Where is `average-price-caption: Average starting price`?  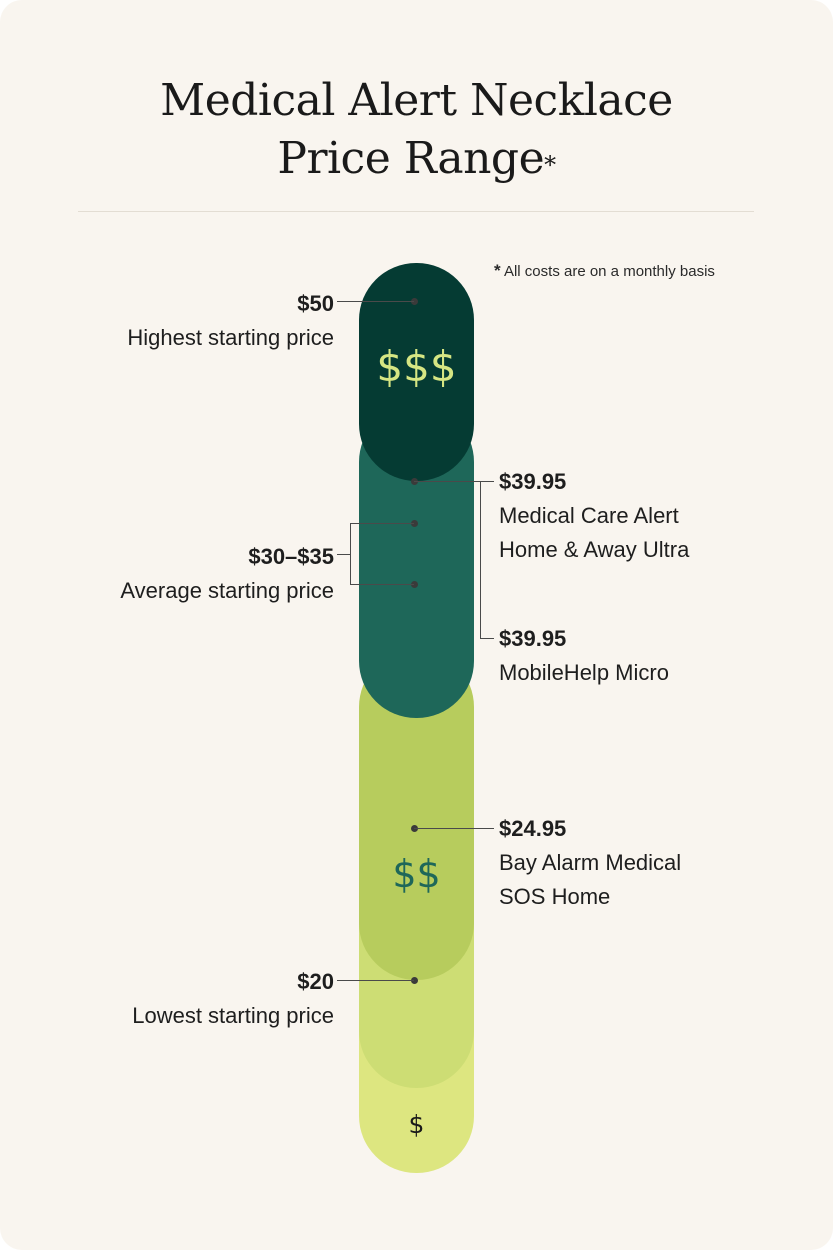 average-price-caption: Average starting price is located at coordinates (227, 590).